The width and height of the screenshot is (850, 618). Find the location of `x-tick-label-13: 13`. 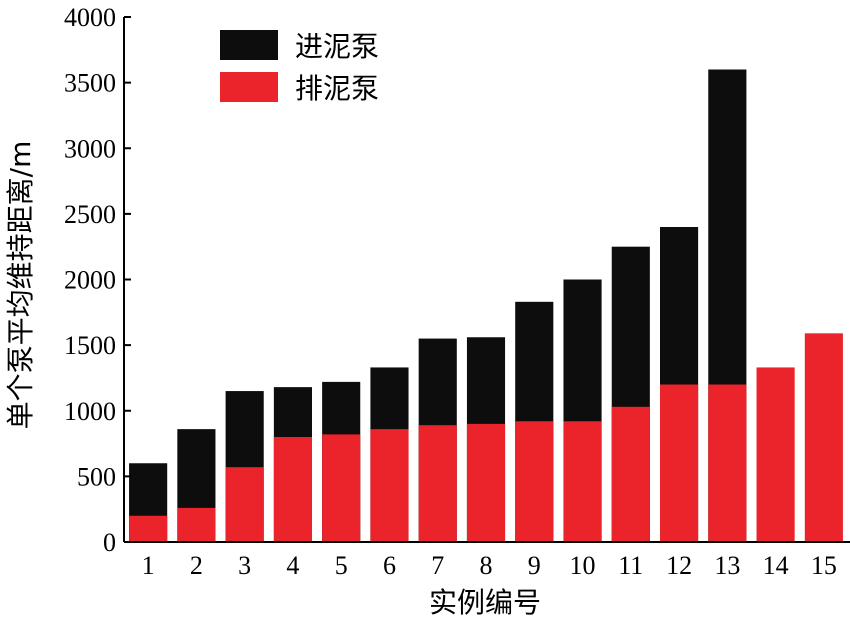

x-tick-label-13: 13 is located at coordinates (727, 565).